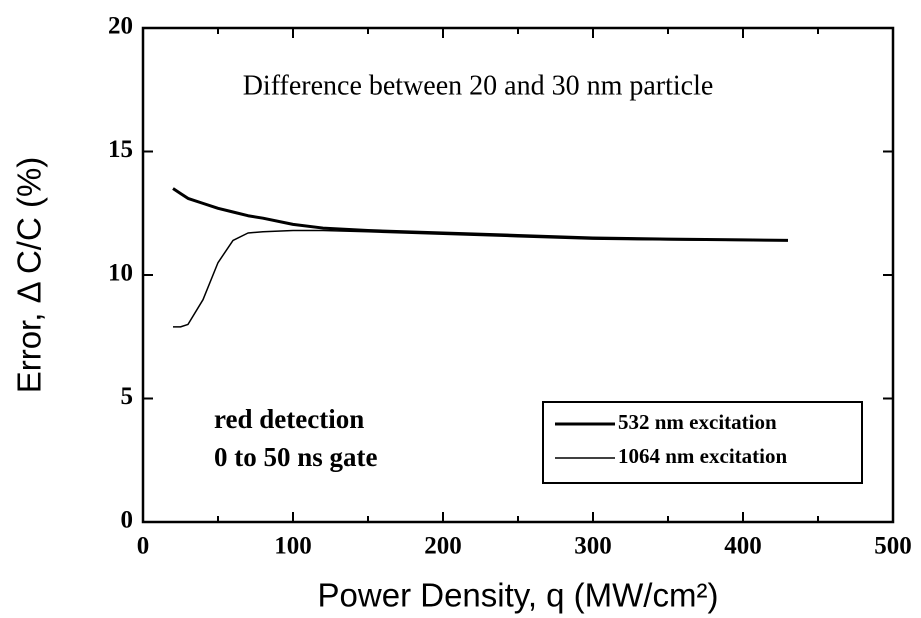  Describe the element at coordinates (293, 546) in the screenshot. I see `x-tick-label: 100` at that location.